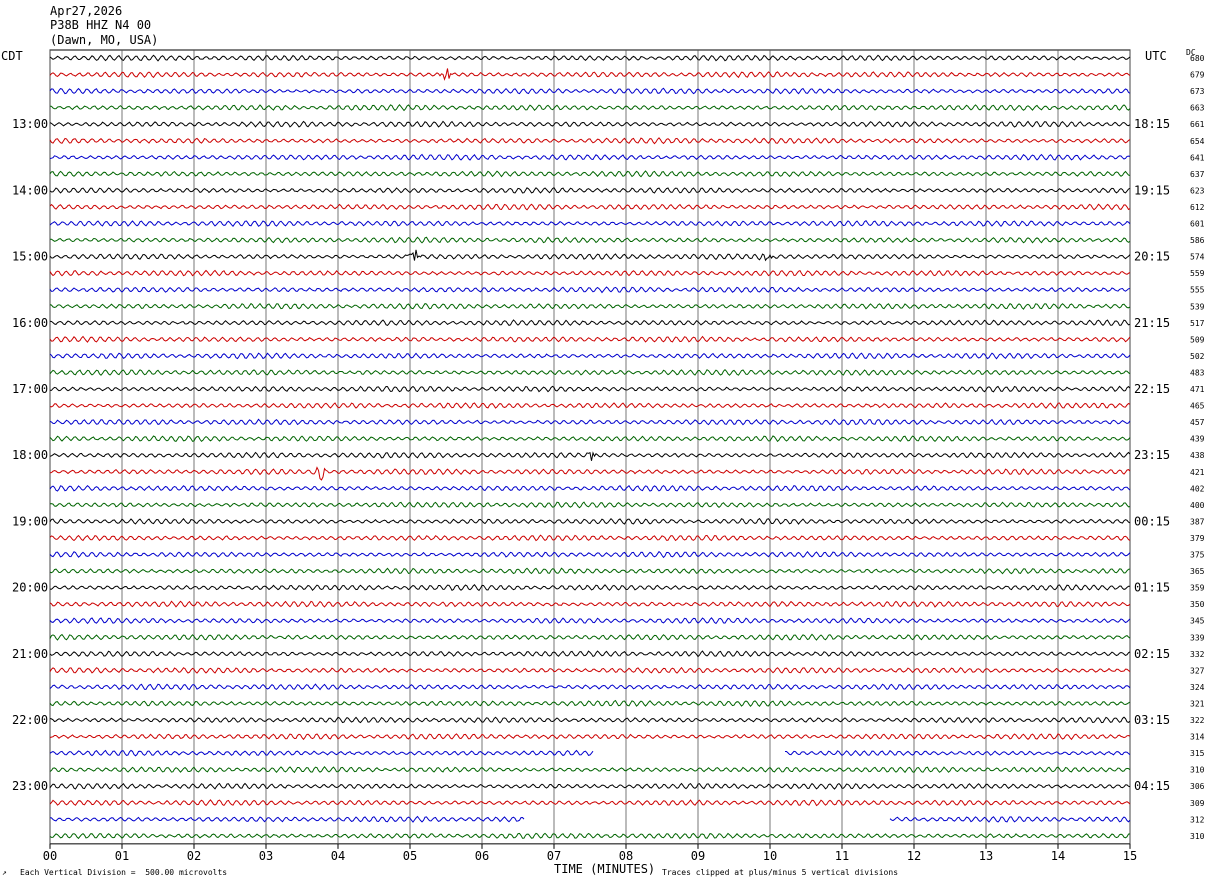  I want to click on right-hour-label: 20:15, so click(1152, 257).